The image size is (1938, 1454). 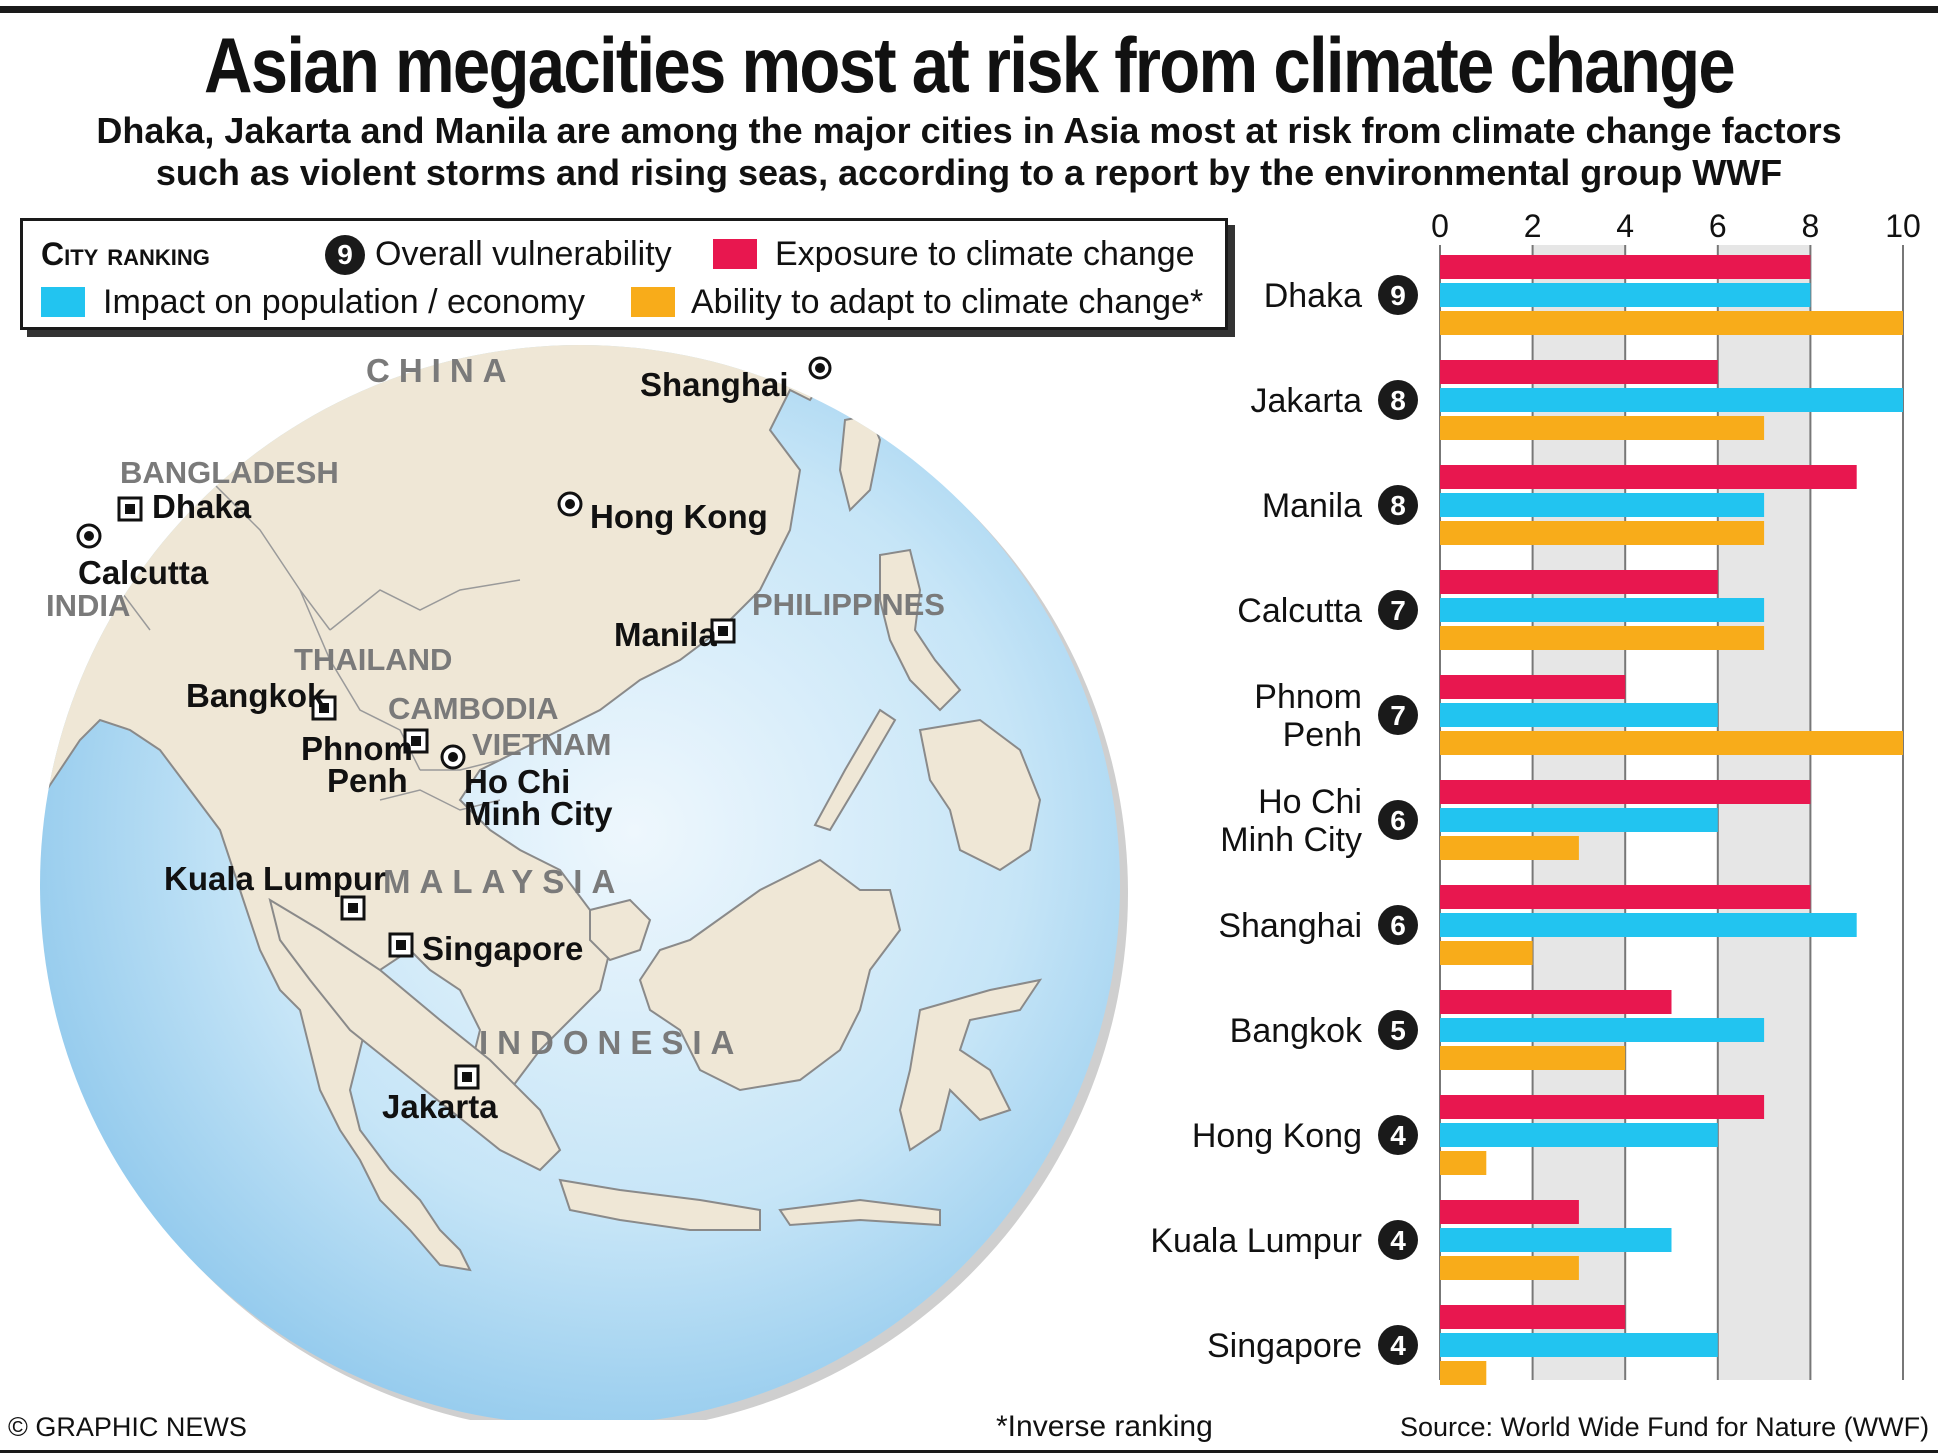 I want to click on shanghai-overlay, so click(x=380, y=210).